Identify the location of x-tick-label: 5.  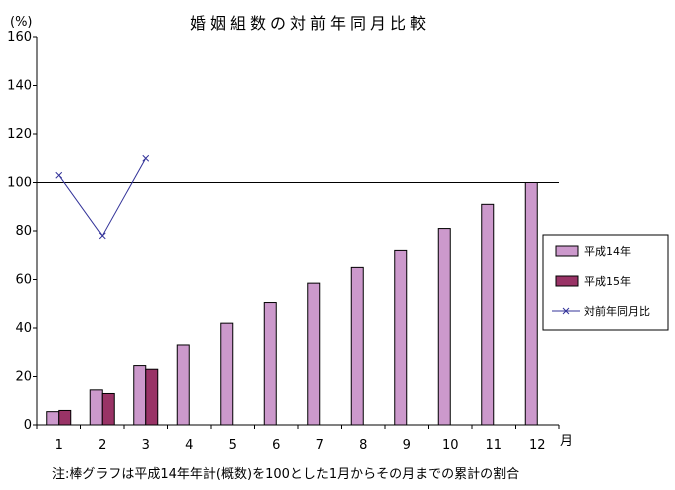
(233, 445).